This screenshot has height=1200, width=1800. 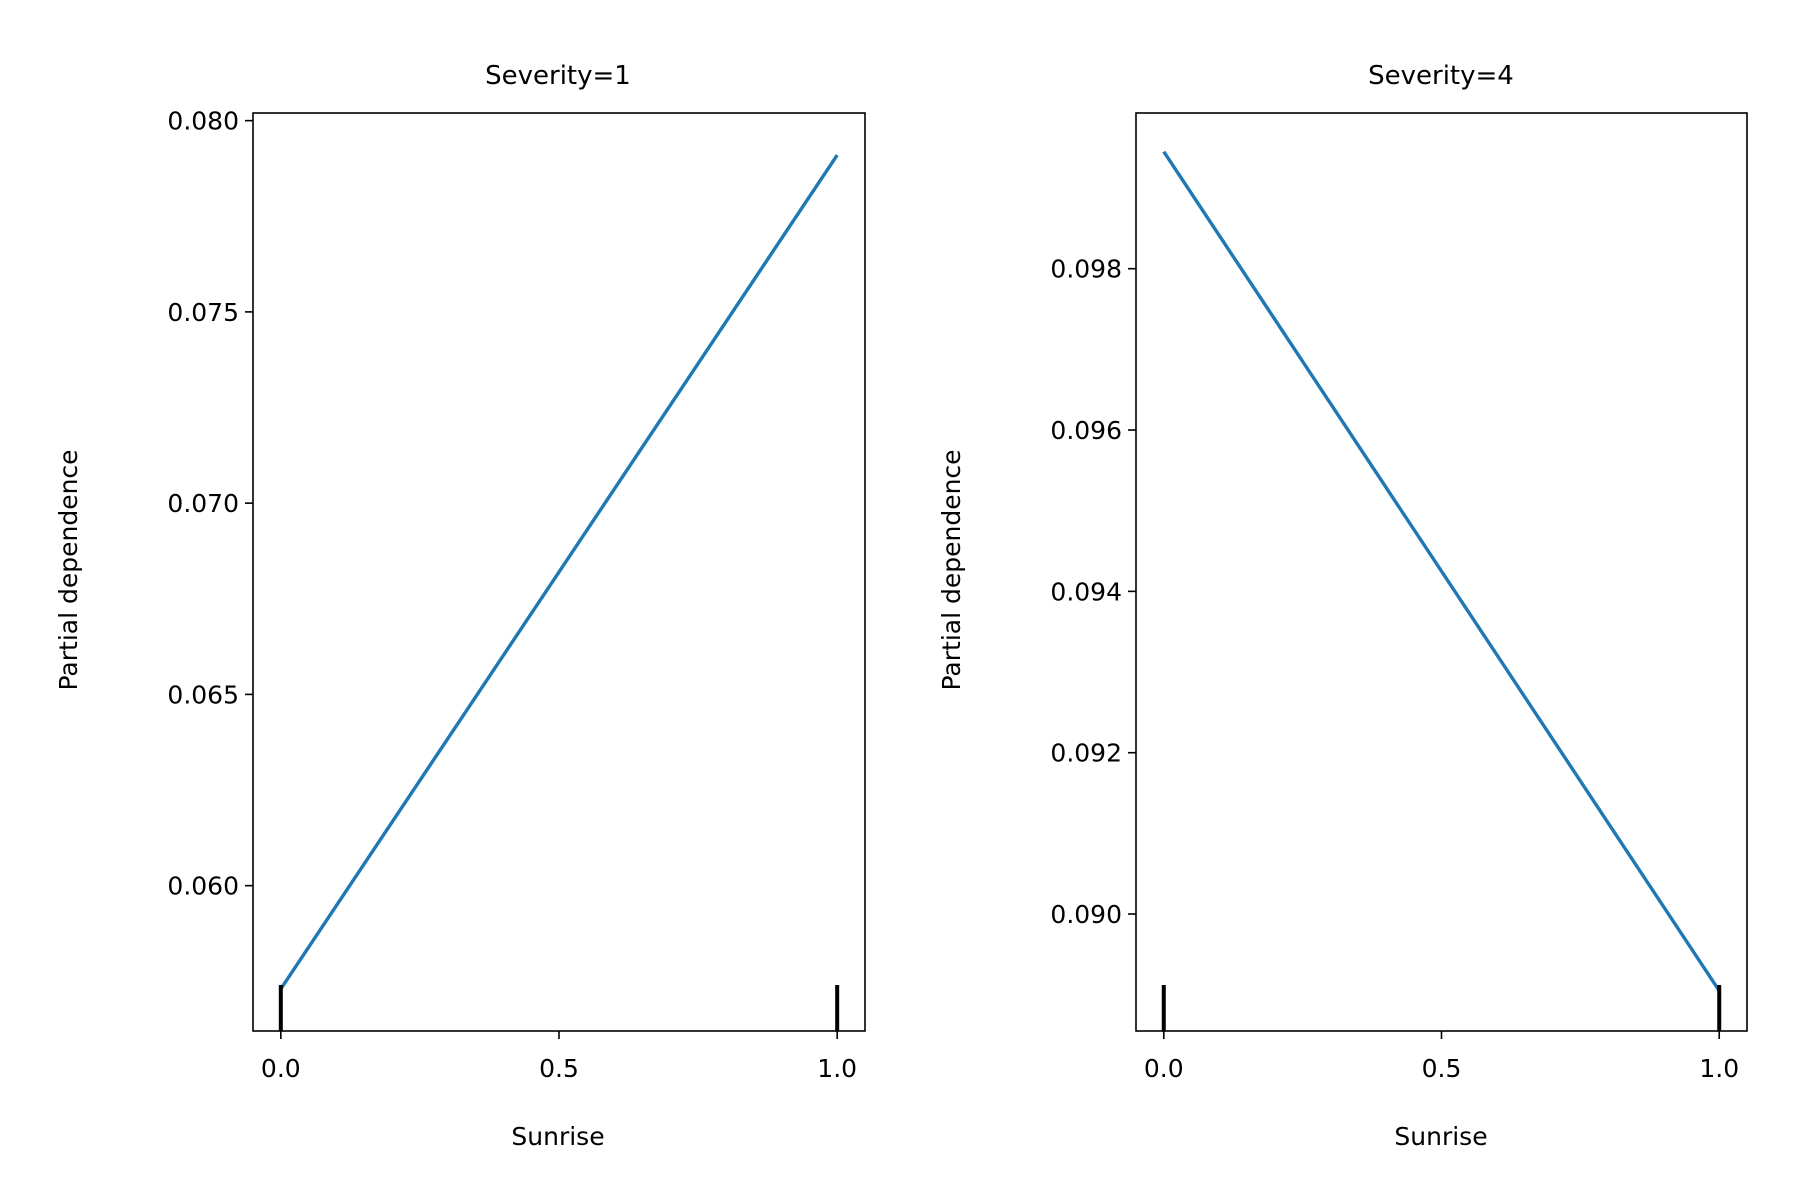 I want to click on y-tick-label: 0.096, so click(x=1086, y=430).